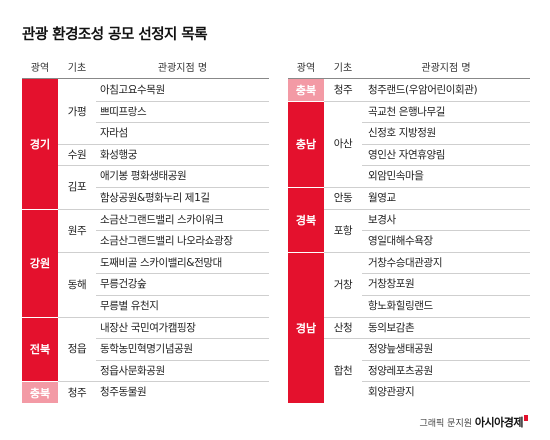 The width and height of the screenshot is (550, 440). What do you see at coordinates (77, 230) in the screenshot?
I see `basic-area: 원주` at bounding box center [77, 230].